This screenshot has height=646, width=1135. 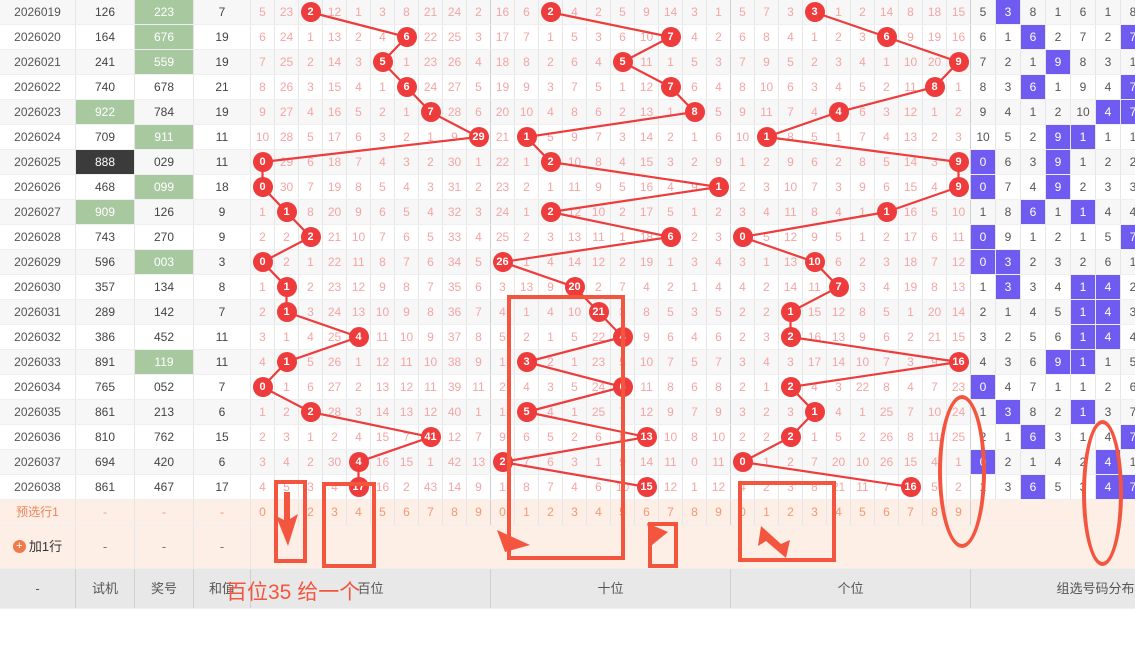 What do you see at coordinates (502, 137) in the screenshot?
I see `shi-miss-cell: 21` at bounding box center [502, 137].